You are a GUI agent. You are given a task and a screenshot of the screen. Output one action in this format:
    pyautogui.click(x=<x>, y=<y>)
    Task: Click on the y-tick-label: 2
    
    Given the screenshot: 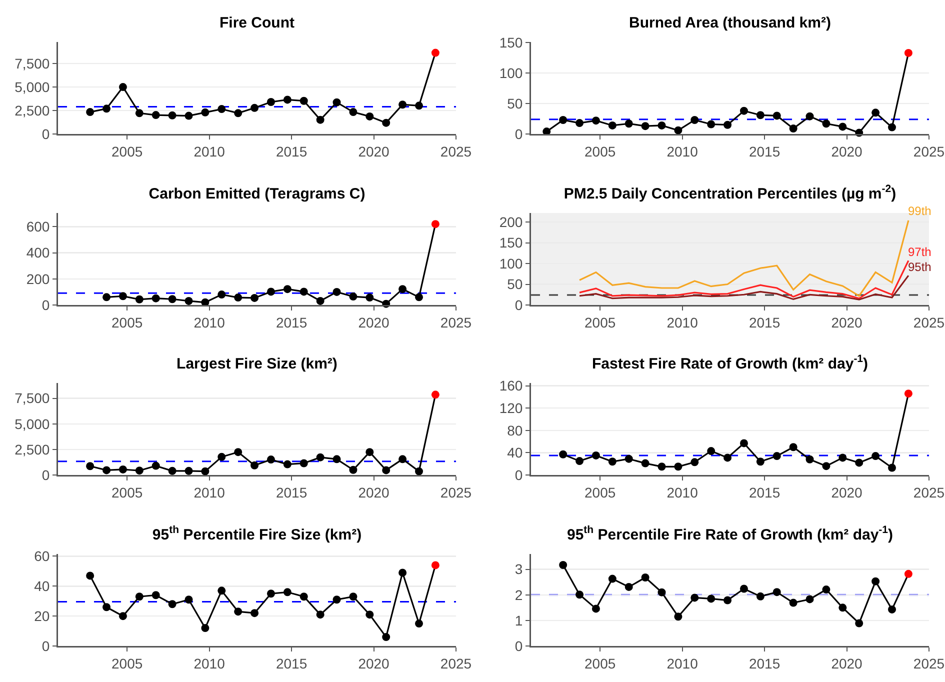 What is the action you would take?
    pyautogui.click(x=518, y=594)
    